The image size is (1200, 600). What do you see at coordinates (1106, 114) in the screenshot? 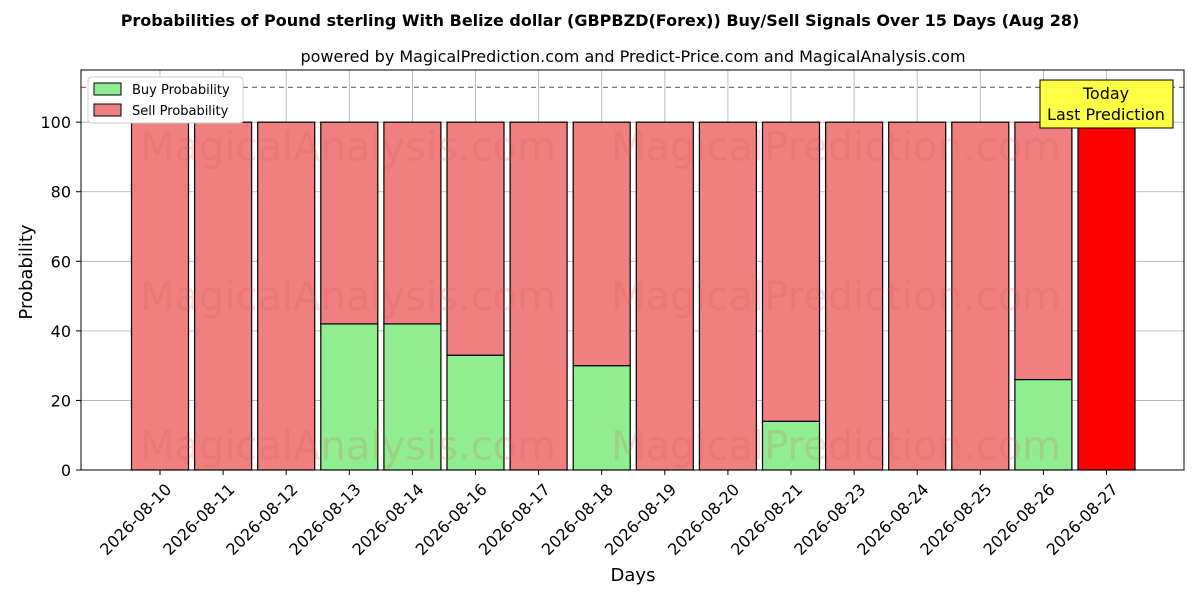
I see `today-annotation-line2: Last Prediction` at bounding box center [1106, 114].